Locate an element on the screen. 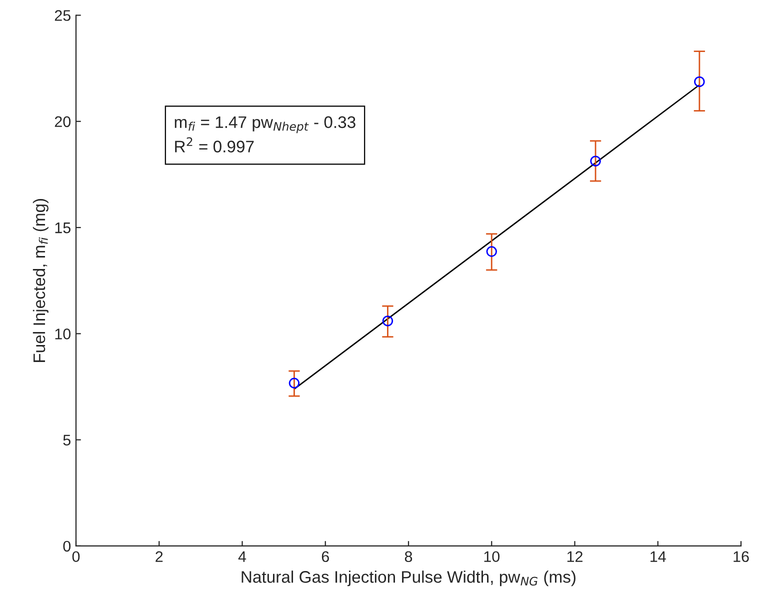 Image resolution: width=760 pixels, height=610 pixels. annotation: R$^{2}$ = 0.997 is located at coordinates (214, 144).